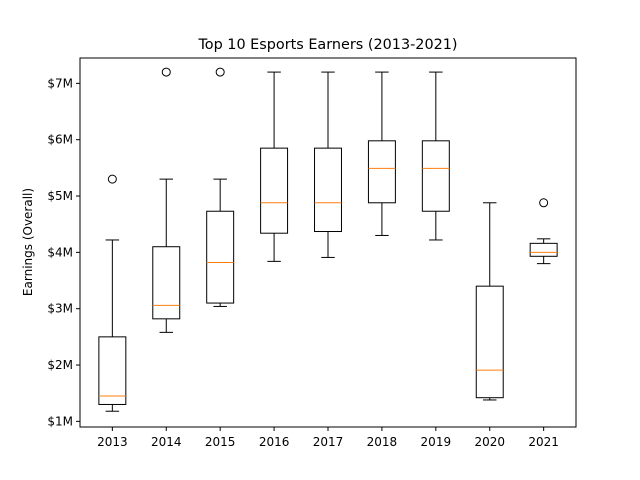  Describe the element at coordinates (60, 140) in the screenshot. I see `y-tick-label: $6M` at that location.